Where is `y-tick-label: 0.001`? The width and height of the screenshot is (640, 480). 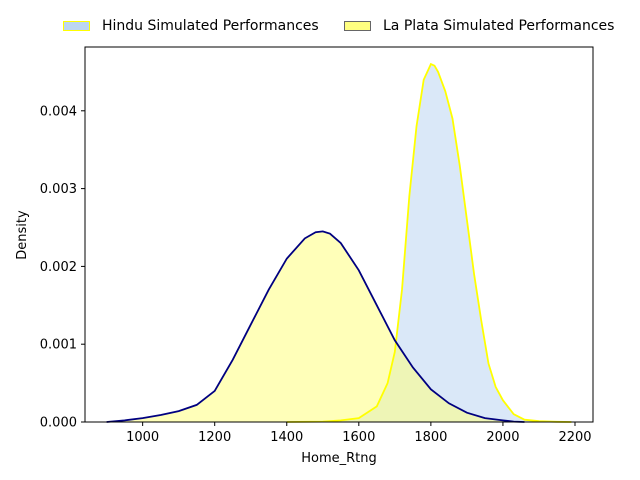 y-tick-label: 0.001 is located at coordinates (58, 345).